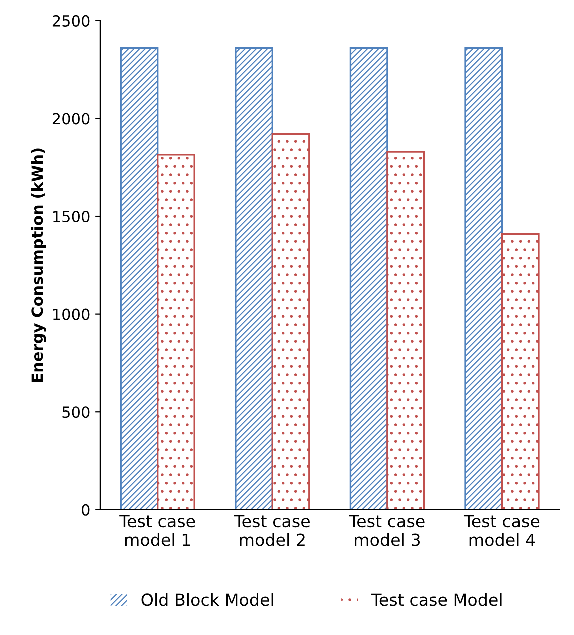 Image resolution: width=574 pixels, height=635 pixels. What do you see at coordinates (76, 412) in the screenshot?
I see `y-tick-label: 500` at bounding box center [76, 412].